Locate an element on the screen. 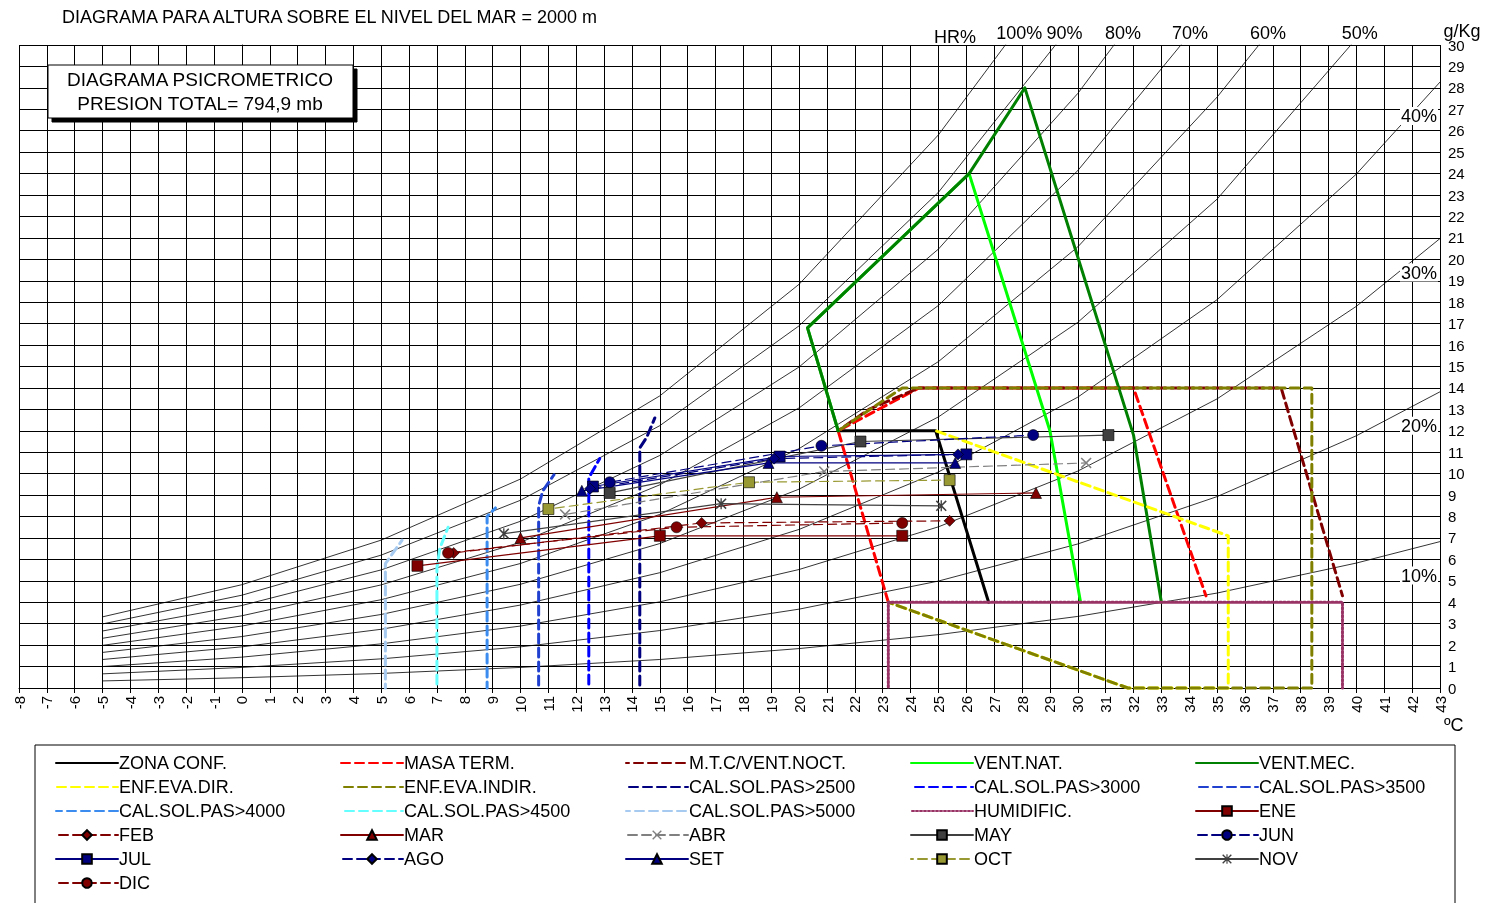 This screenshot has height=903, width=1488. y-tick-label: 28 is located at coordinates (1456, 88).